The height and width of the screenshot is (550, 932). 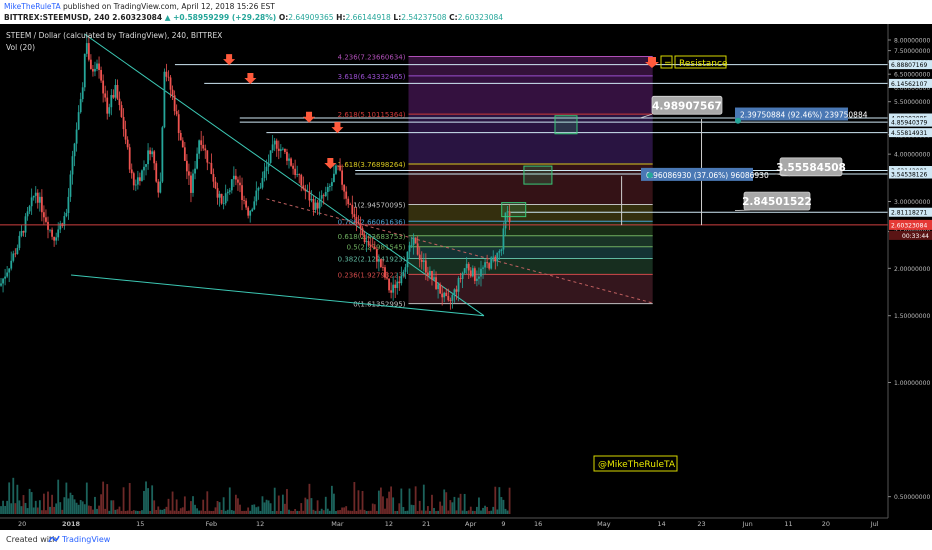 What do you see at coordinates (915, 236) in the screenshot?
I see `countdown-label: 00:33:44` at bounding box center [915, 236].